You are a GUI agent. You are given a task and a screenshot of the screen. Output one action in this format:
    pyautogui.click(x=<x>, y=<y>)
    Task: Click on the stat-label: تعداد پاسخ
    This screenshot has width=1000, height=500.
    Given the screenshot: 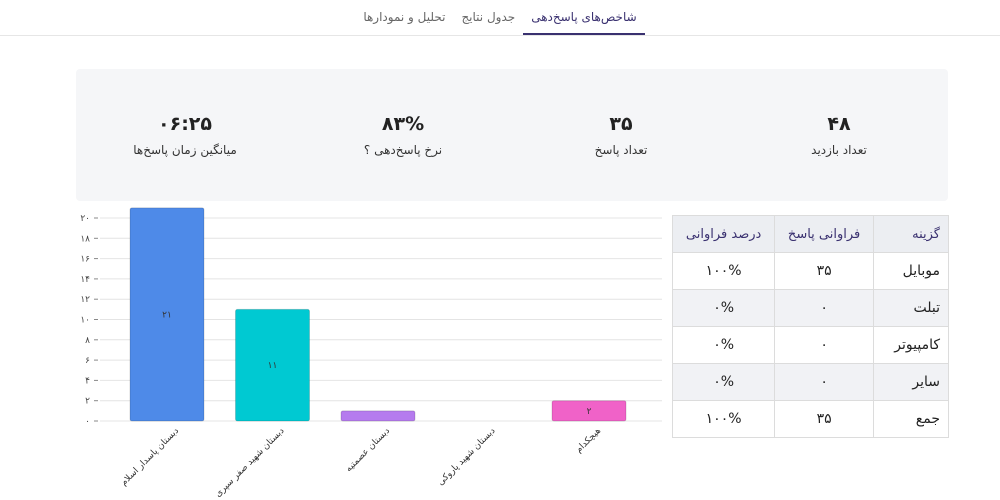 What is the action you would take?
    pyautogui.click(x=621, y=150)
    